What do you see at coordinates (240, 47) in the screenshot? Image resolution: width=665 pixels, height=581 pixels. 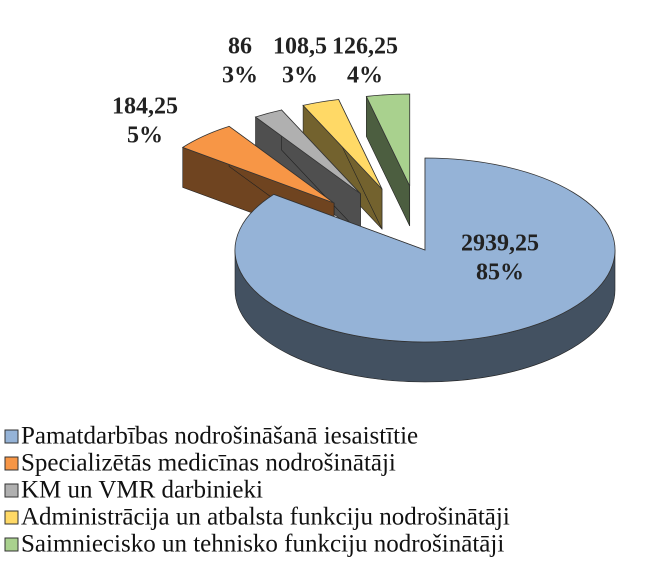 I see `value-label: 86` at bounding box center [240, 47].